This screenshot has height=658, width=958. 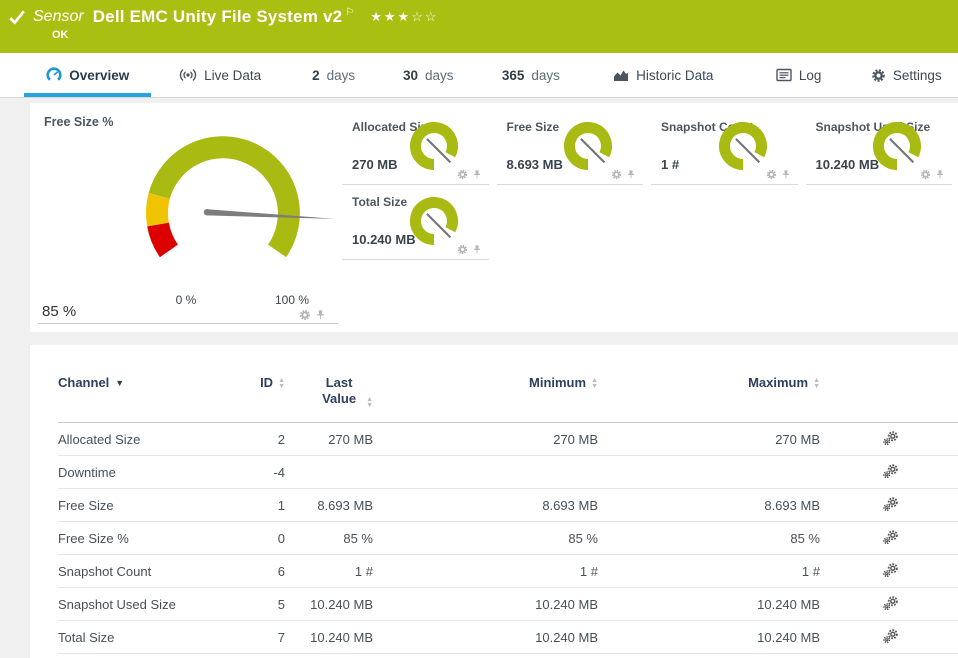 I want to click on page-title: Dell EMC Unity File System v2, so click(x=217, y=16).